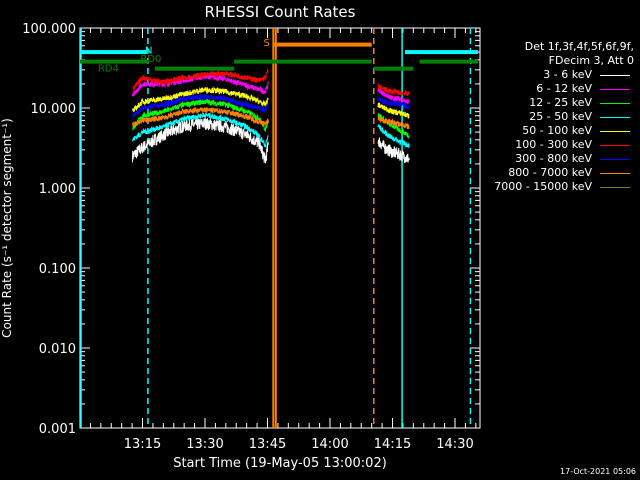  I want to click on chart-title: RHESSI Count Rates, so click(280, 12).